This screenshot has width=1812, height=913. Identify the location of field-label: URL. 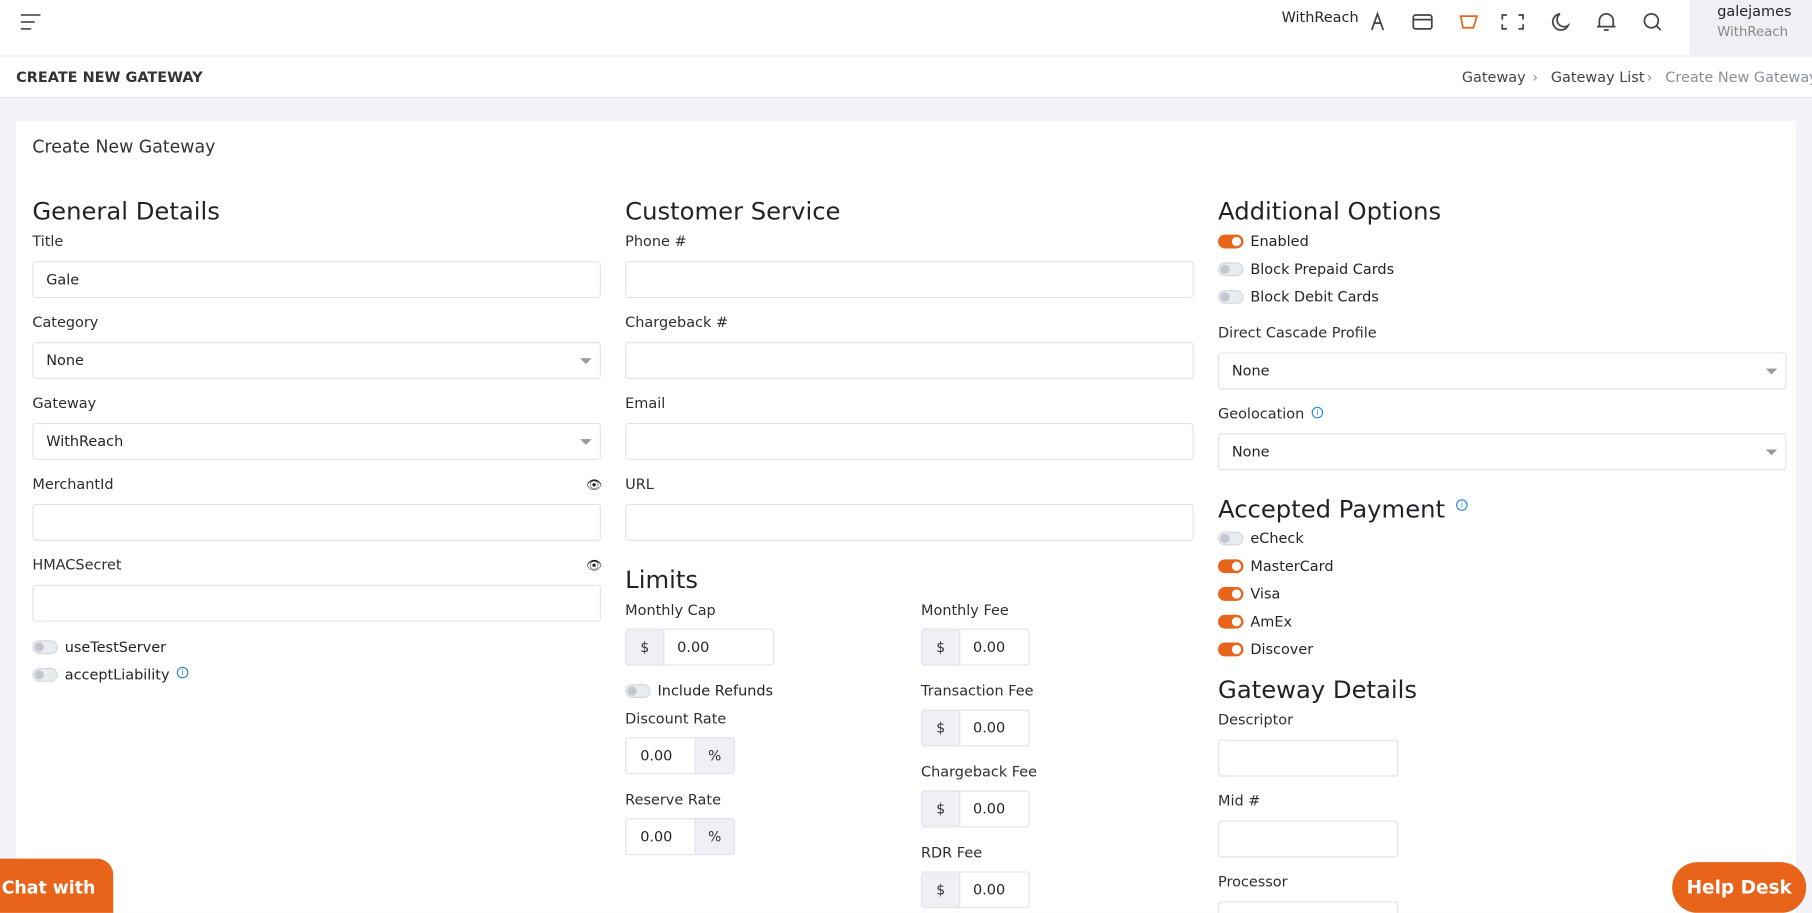
(639, 483).